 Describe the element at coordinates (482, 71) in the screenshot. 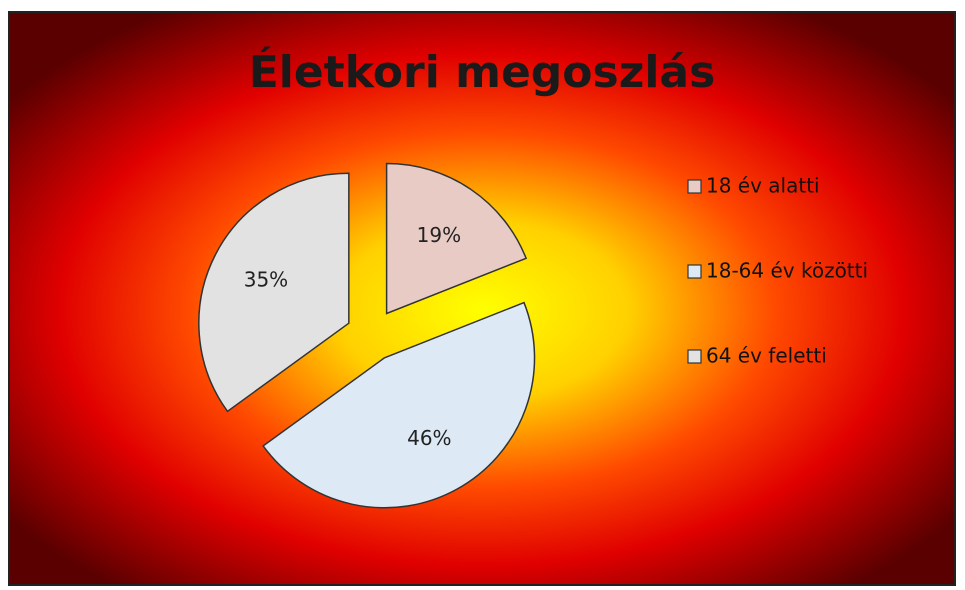

I see `chart-title: Életkori megoszlás` at that location.